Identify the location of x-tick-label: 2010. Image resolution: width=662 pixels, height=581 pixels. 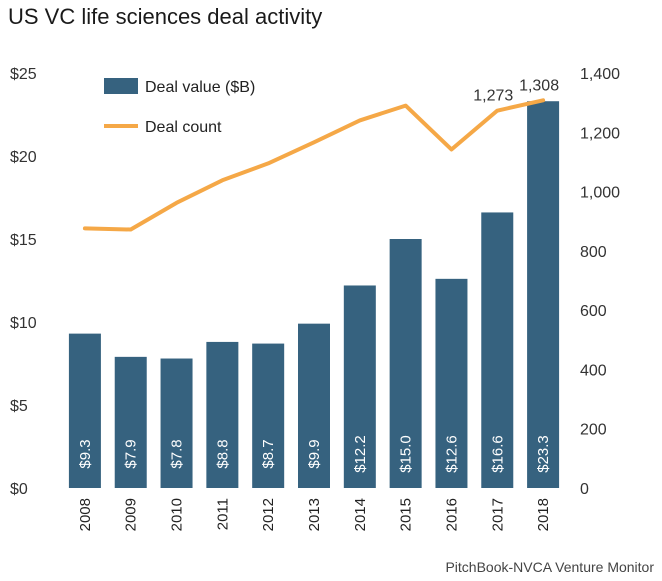
(177, 514).